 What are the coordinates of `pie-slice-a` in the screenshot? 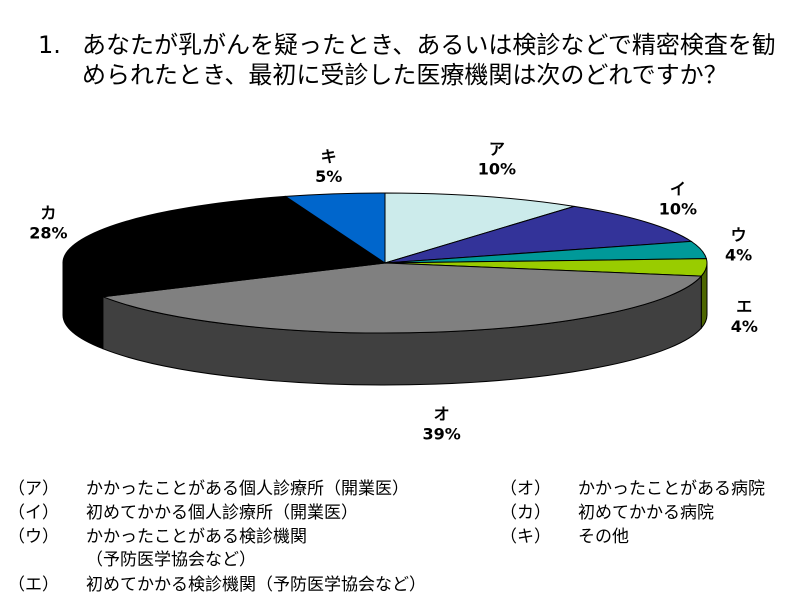 It's located at (479, 228).